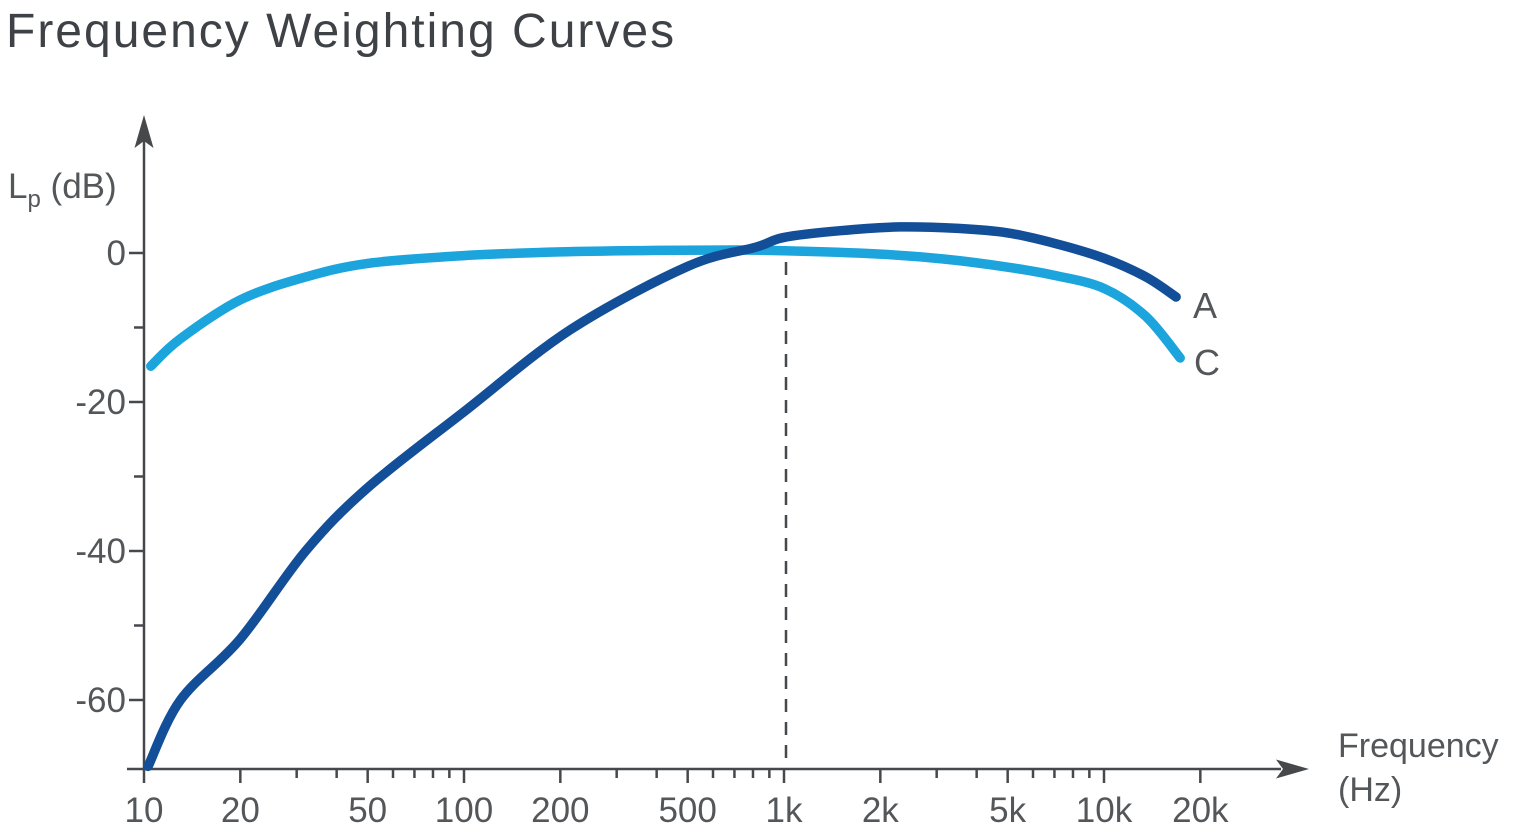 The height and width of the screenshot is (831, 1536). I want to click on x-tick-label: 10k, so click(1104, 810).